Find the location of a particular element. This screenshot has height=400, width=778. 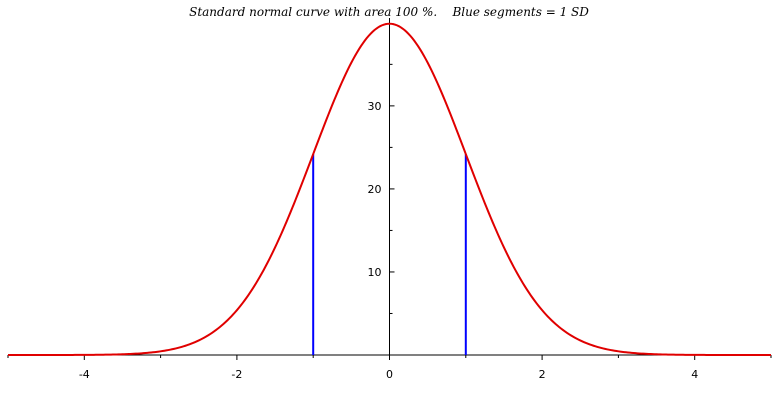

y-tick-label: 30 is located at coordinates (375, 106).